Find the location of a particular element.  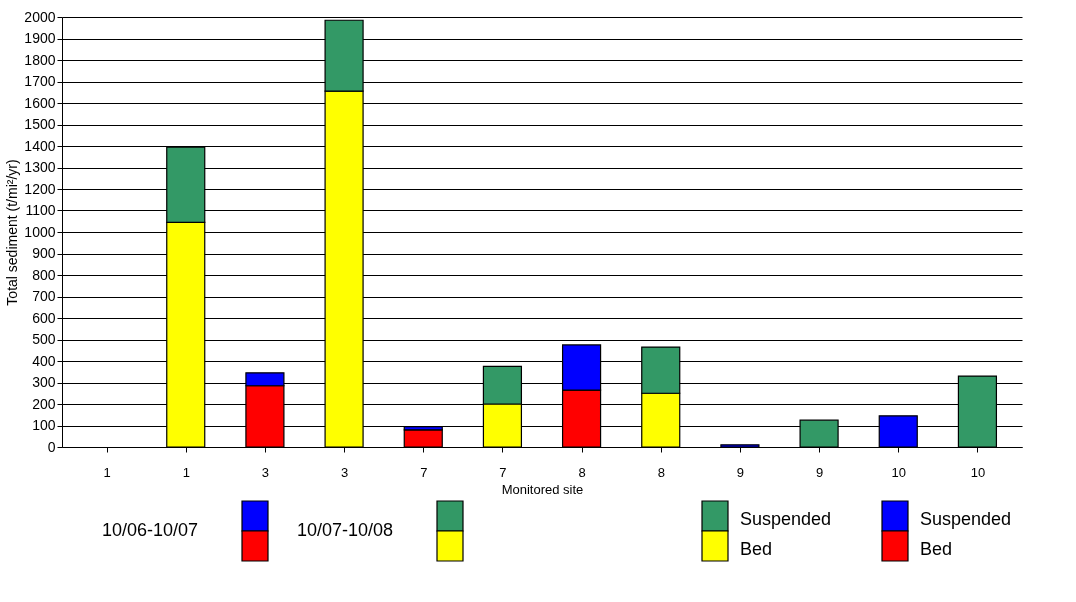

y-tick-label: 400 is located at coordinates (44, 360).